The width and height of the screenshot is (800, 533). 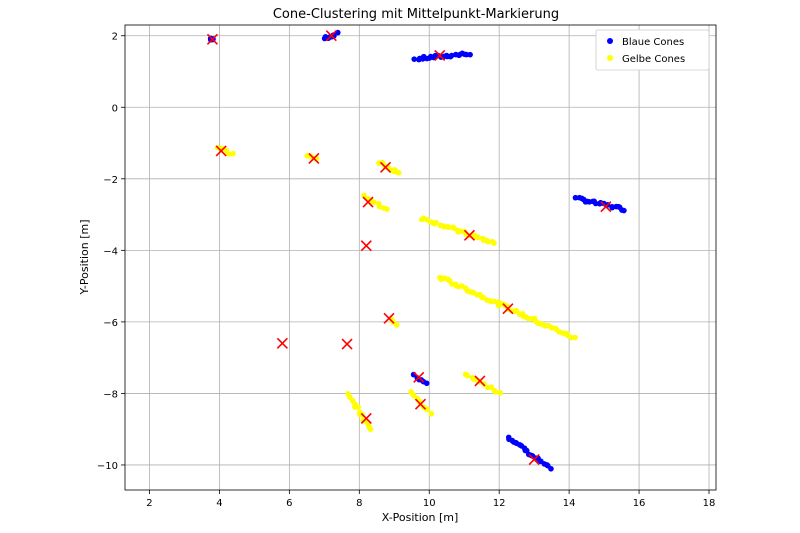 What do you see at coordinates (149, 503) in the screenshot?
I see `x-tick-label: 2` at bounding box center [149, 503].